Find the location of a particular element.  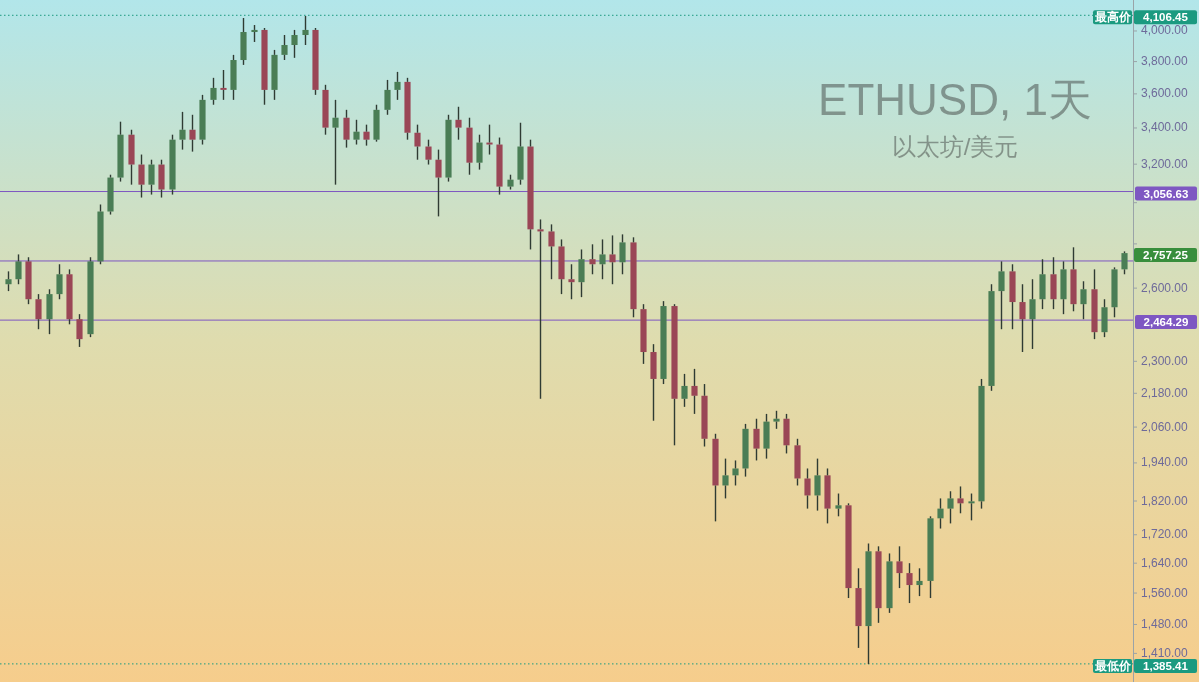

ref-label: 最低价 is located at coordinates (1112, 665).